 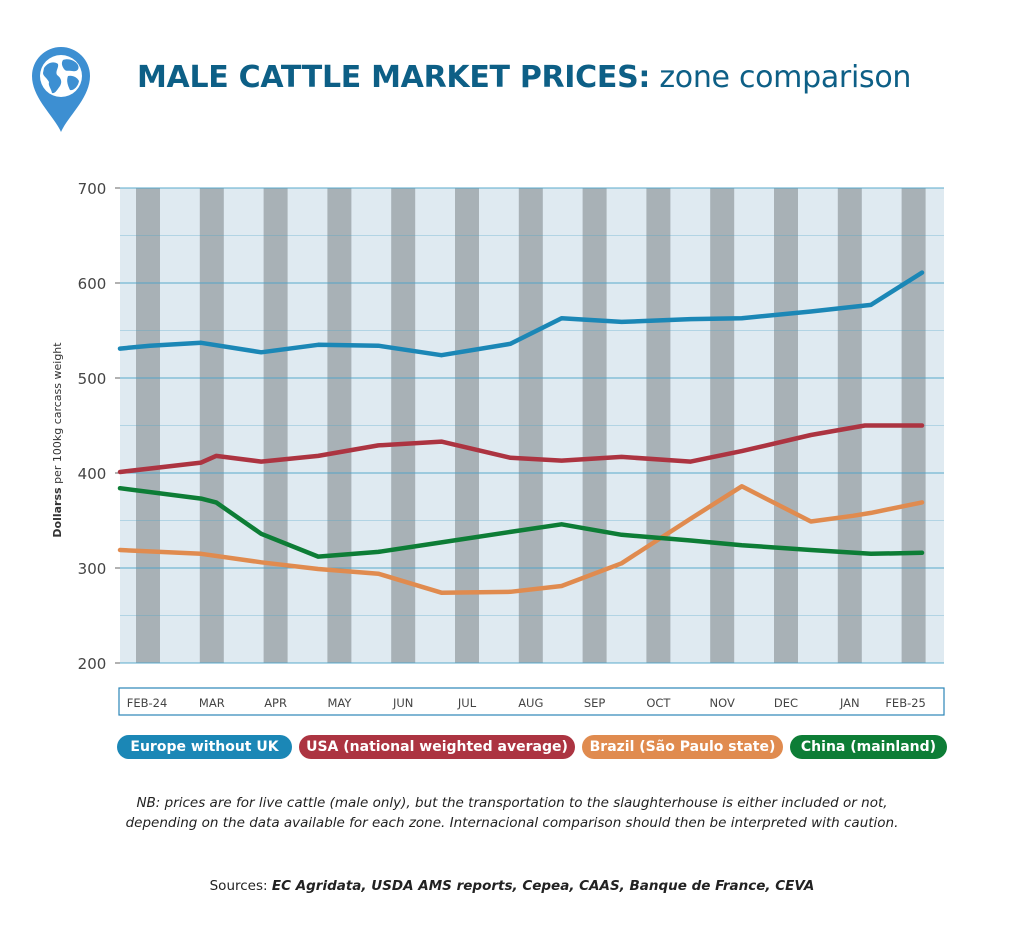 What do you see at coordinates (61, 89) in the screenshot?
I see `globe-pin-icon` at bounding box center [61, 89].